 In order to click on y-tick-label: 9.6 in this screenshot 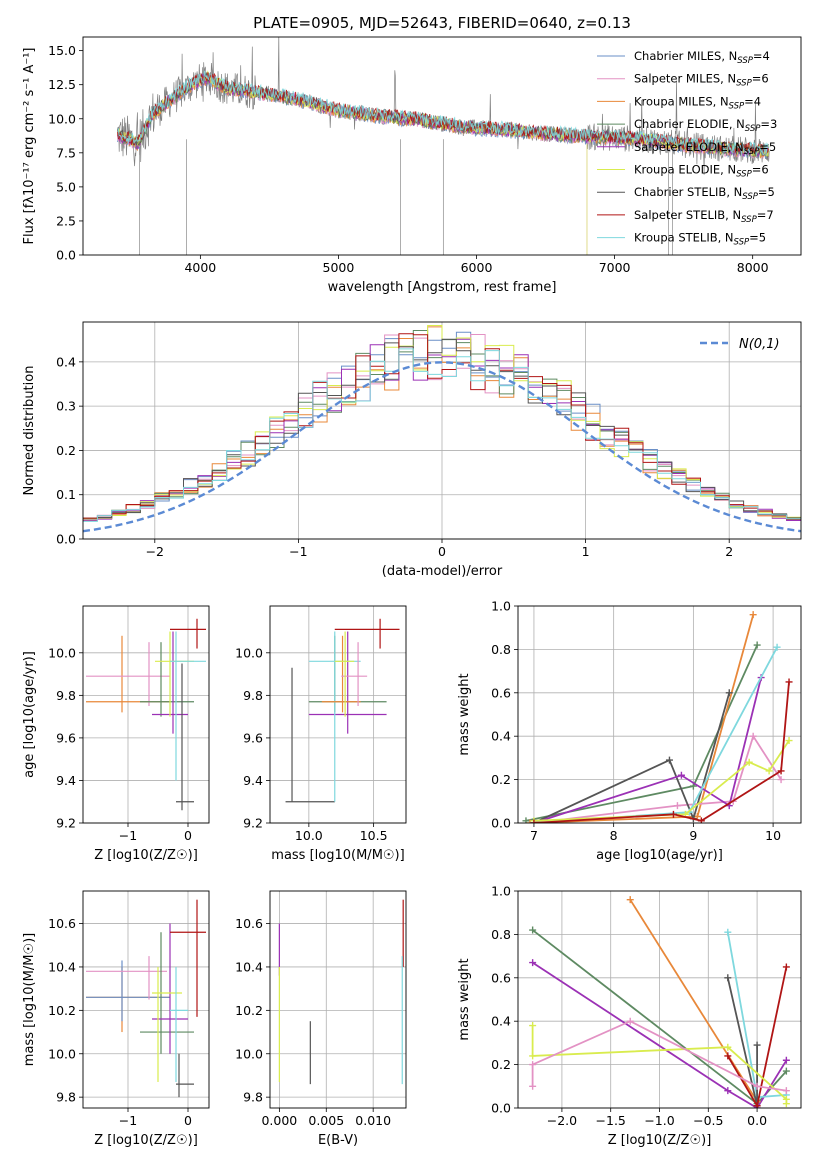, I will do `click(66, 737)`.